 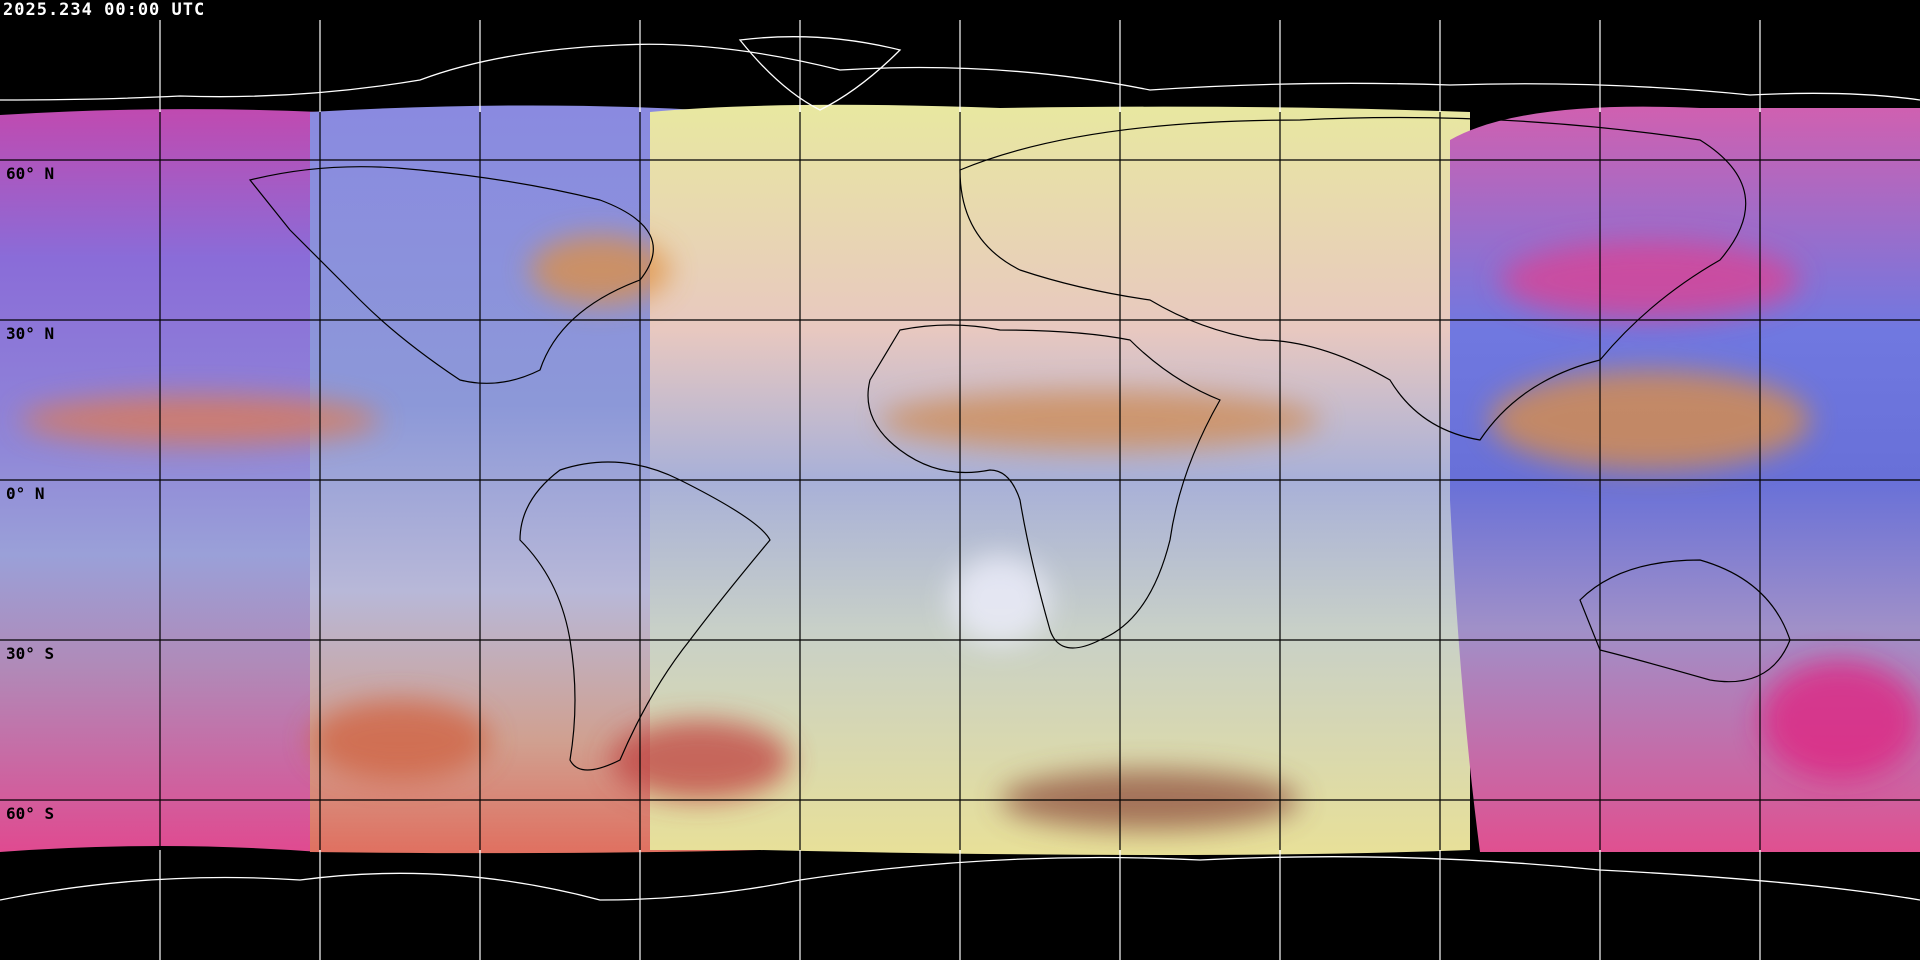 What do you see at coordinates (104, 10) in the screenshot?
I see `timestamp-title: 2025.234 00:00 UTC` at bounding box center [104, 10].